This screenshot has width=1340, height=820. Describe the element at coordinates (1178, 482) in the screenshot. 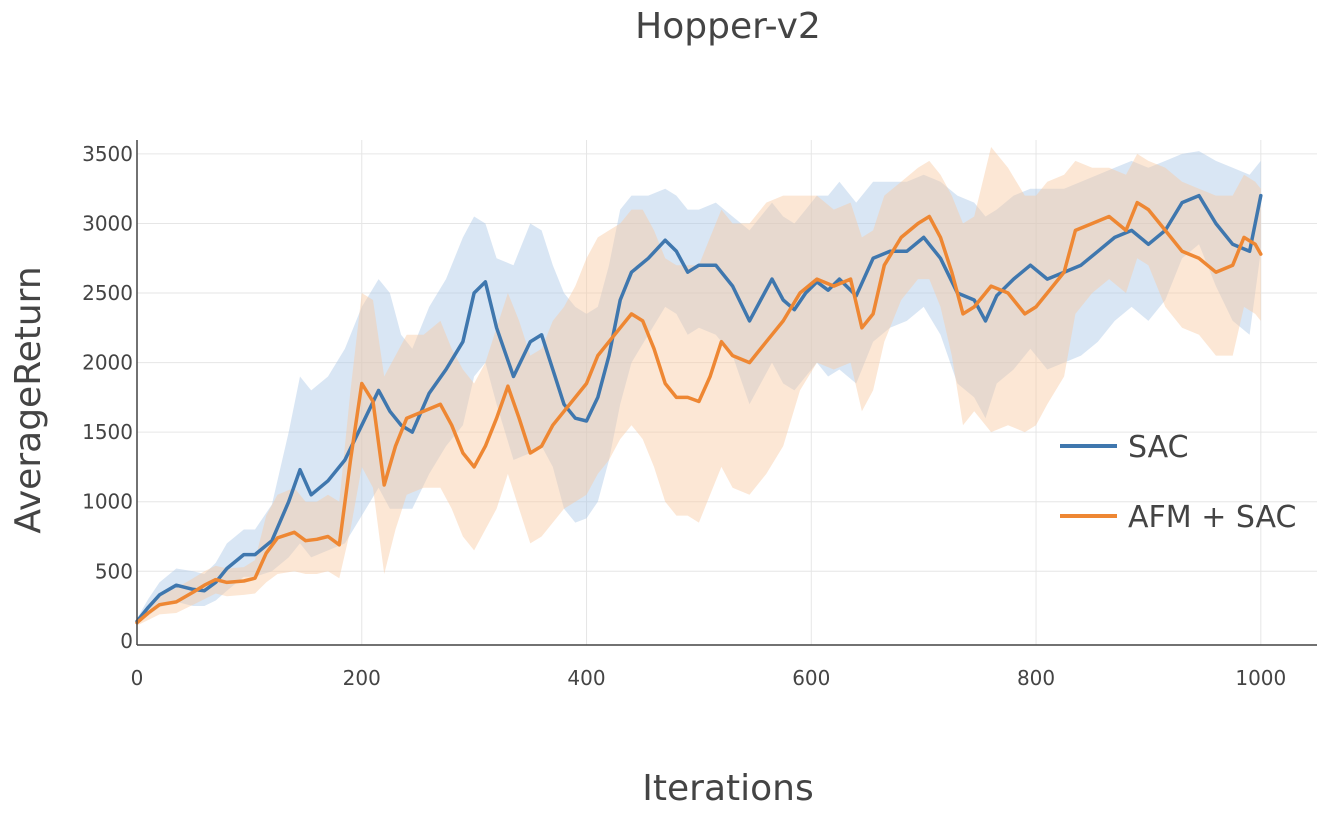

I see `legend: SAC AFM + SAC` at that location.